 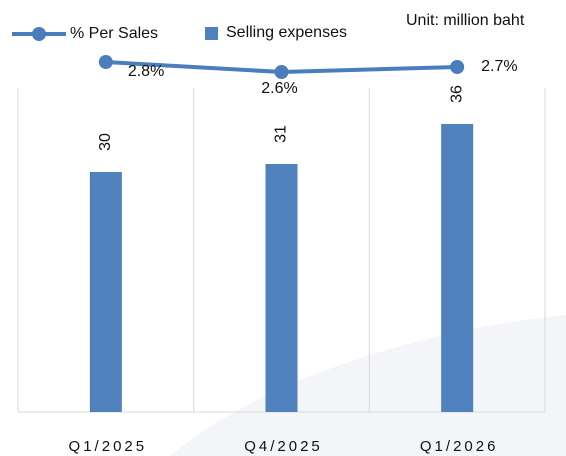 What do you see at coordinates (279, 88) in the screenshot?
I see `line-value-label: 2.6%` at bounding box center [279, 88].